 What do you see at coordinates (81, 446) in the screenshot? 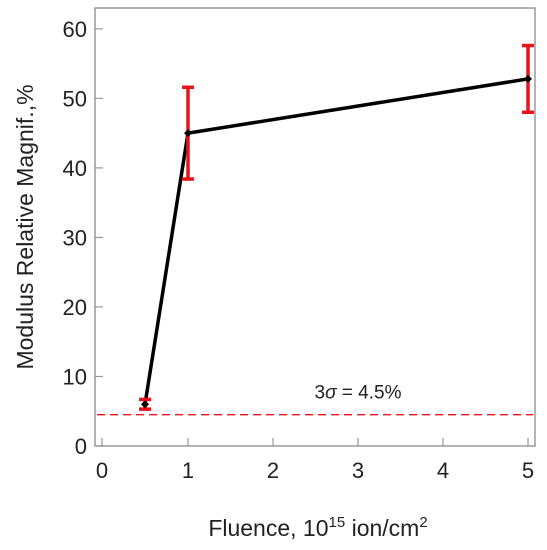
I see `y-tick-label: 0` at bounding box center [81, 446].